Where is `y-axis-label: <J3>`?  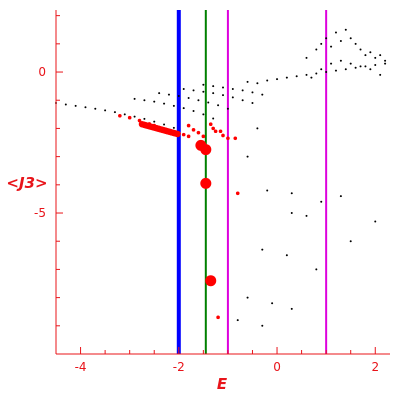
y-axis-label: <J3> is located at coordinates (26, 183).